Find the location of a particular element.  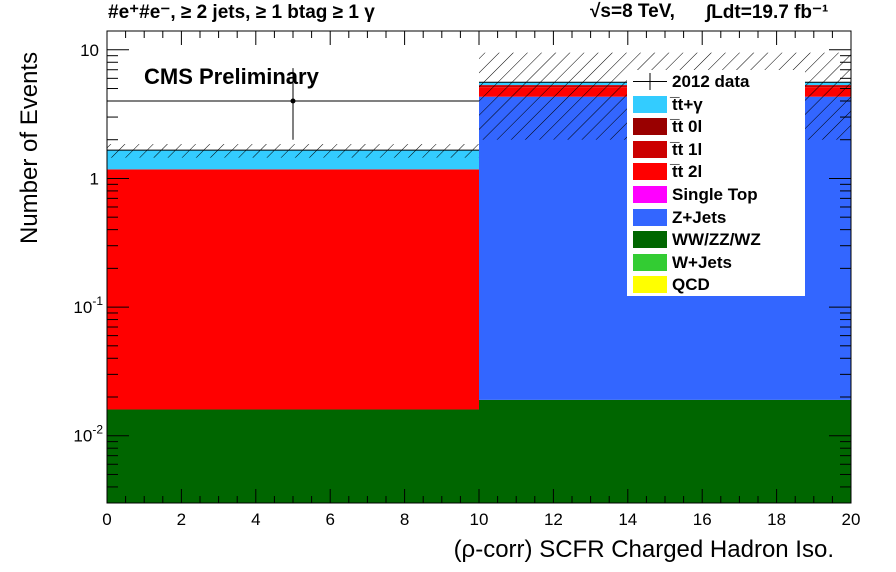

data-point is located at coordinates (293, 101).